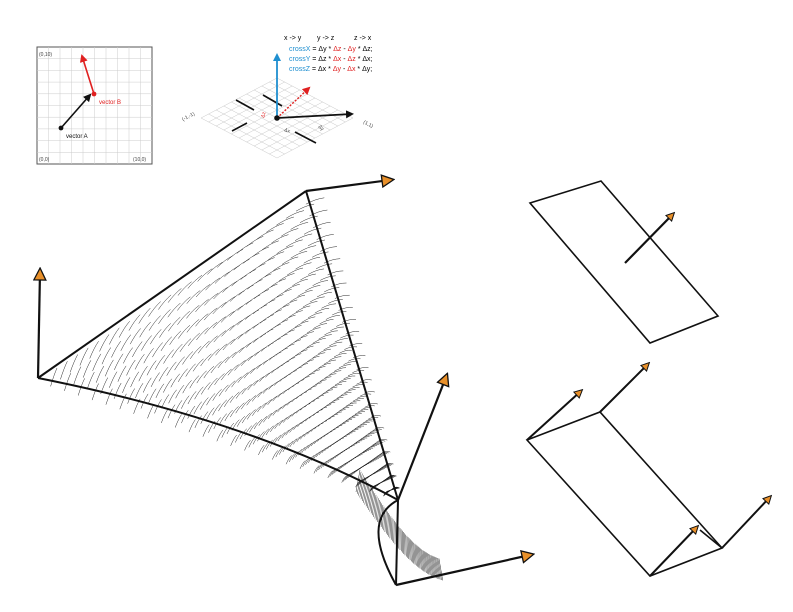  I want to click on equals-sign: =, so click(314, 59).